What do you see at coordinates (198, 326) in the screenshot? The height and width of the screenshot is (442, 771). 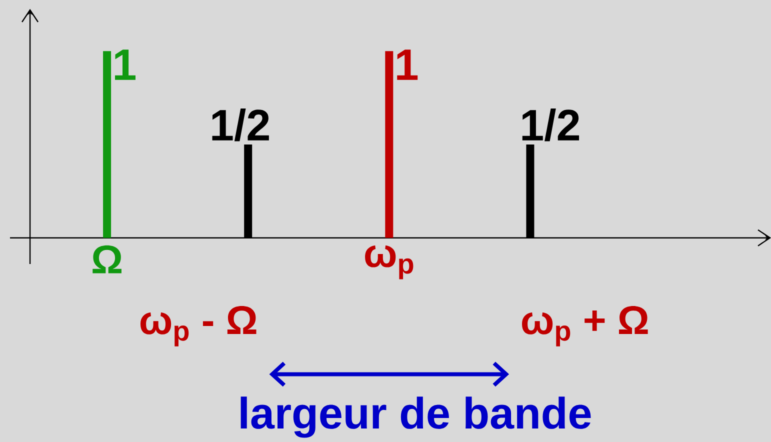 I see `text: ω$_{p}$ - Ω` at bounding box center [198, 326].